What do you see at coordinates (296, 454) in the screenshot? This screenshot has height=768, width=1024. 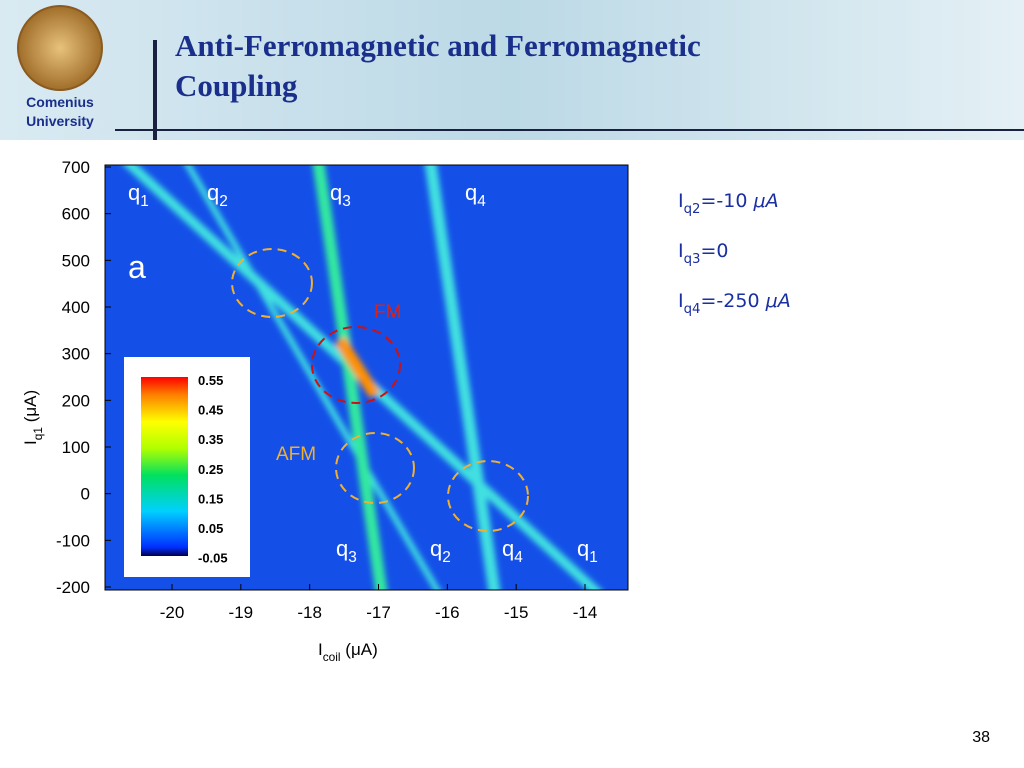 I see `afm-label: AFM` at bounding box center [296, 454].